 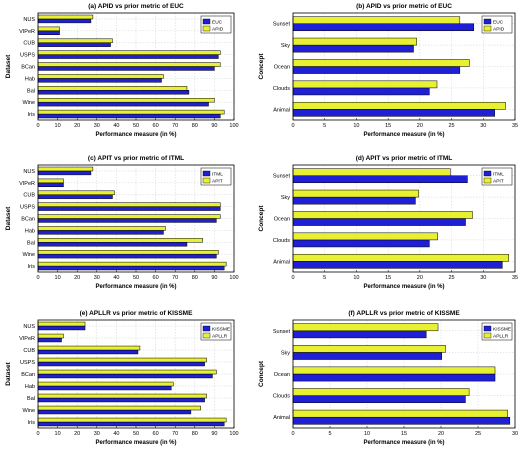 I want to click on x-tick-label: 100, so click(x=233, y=434).